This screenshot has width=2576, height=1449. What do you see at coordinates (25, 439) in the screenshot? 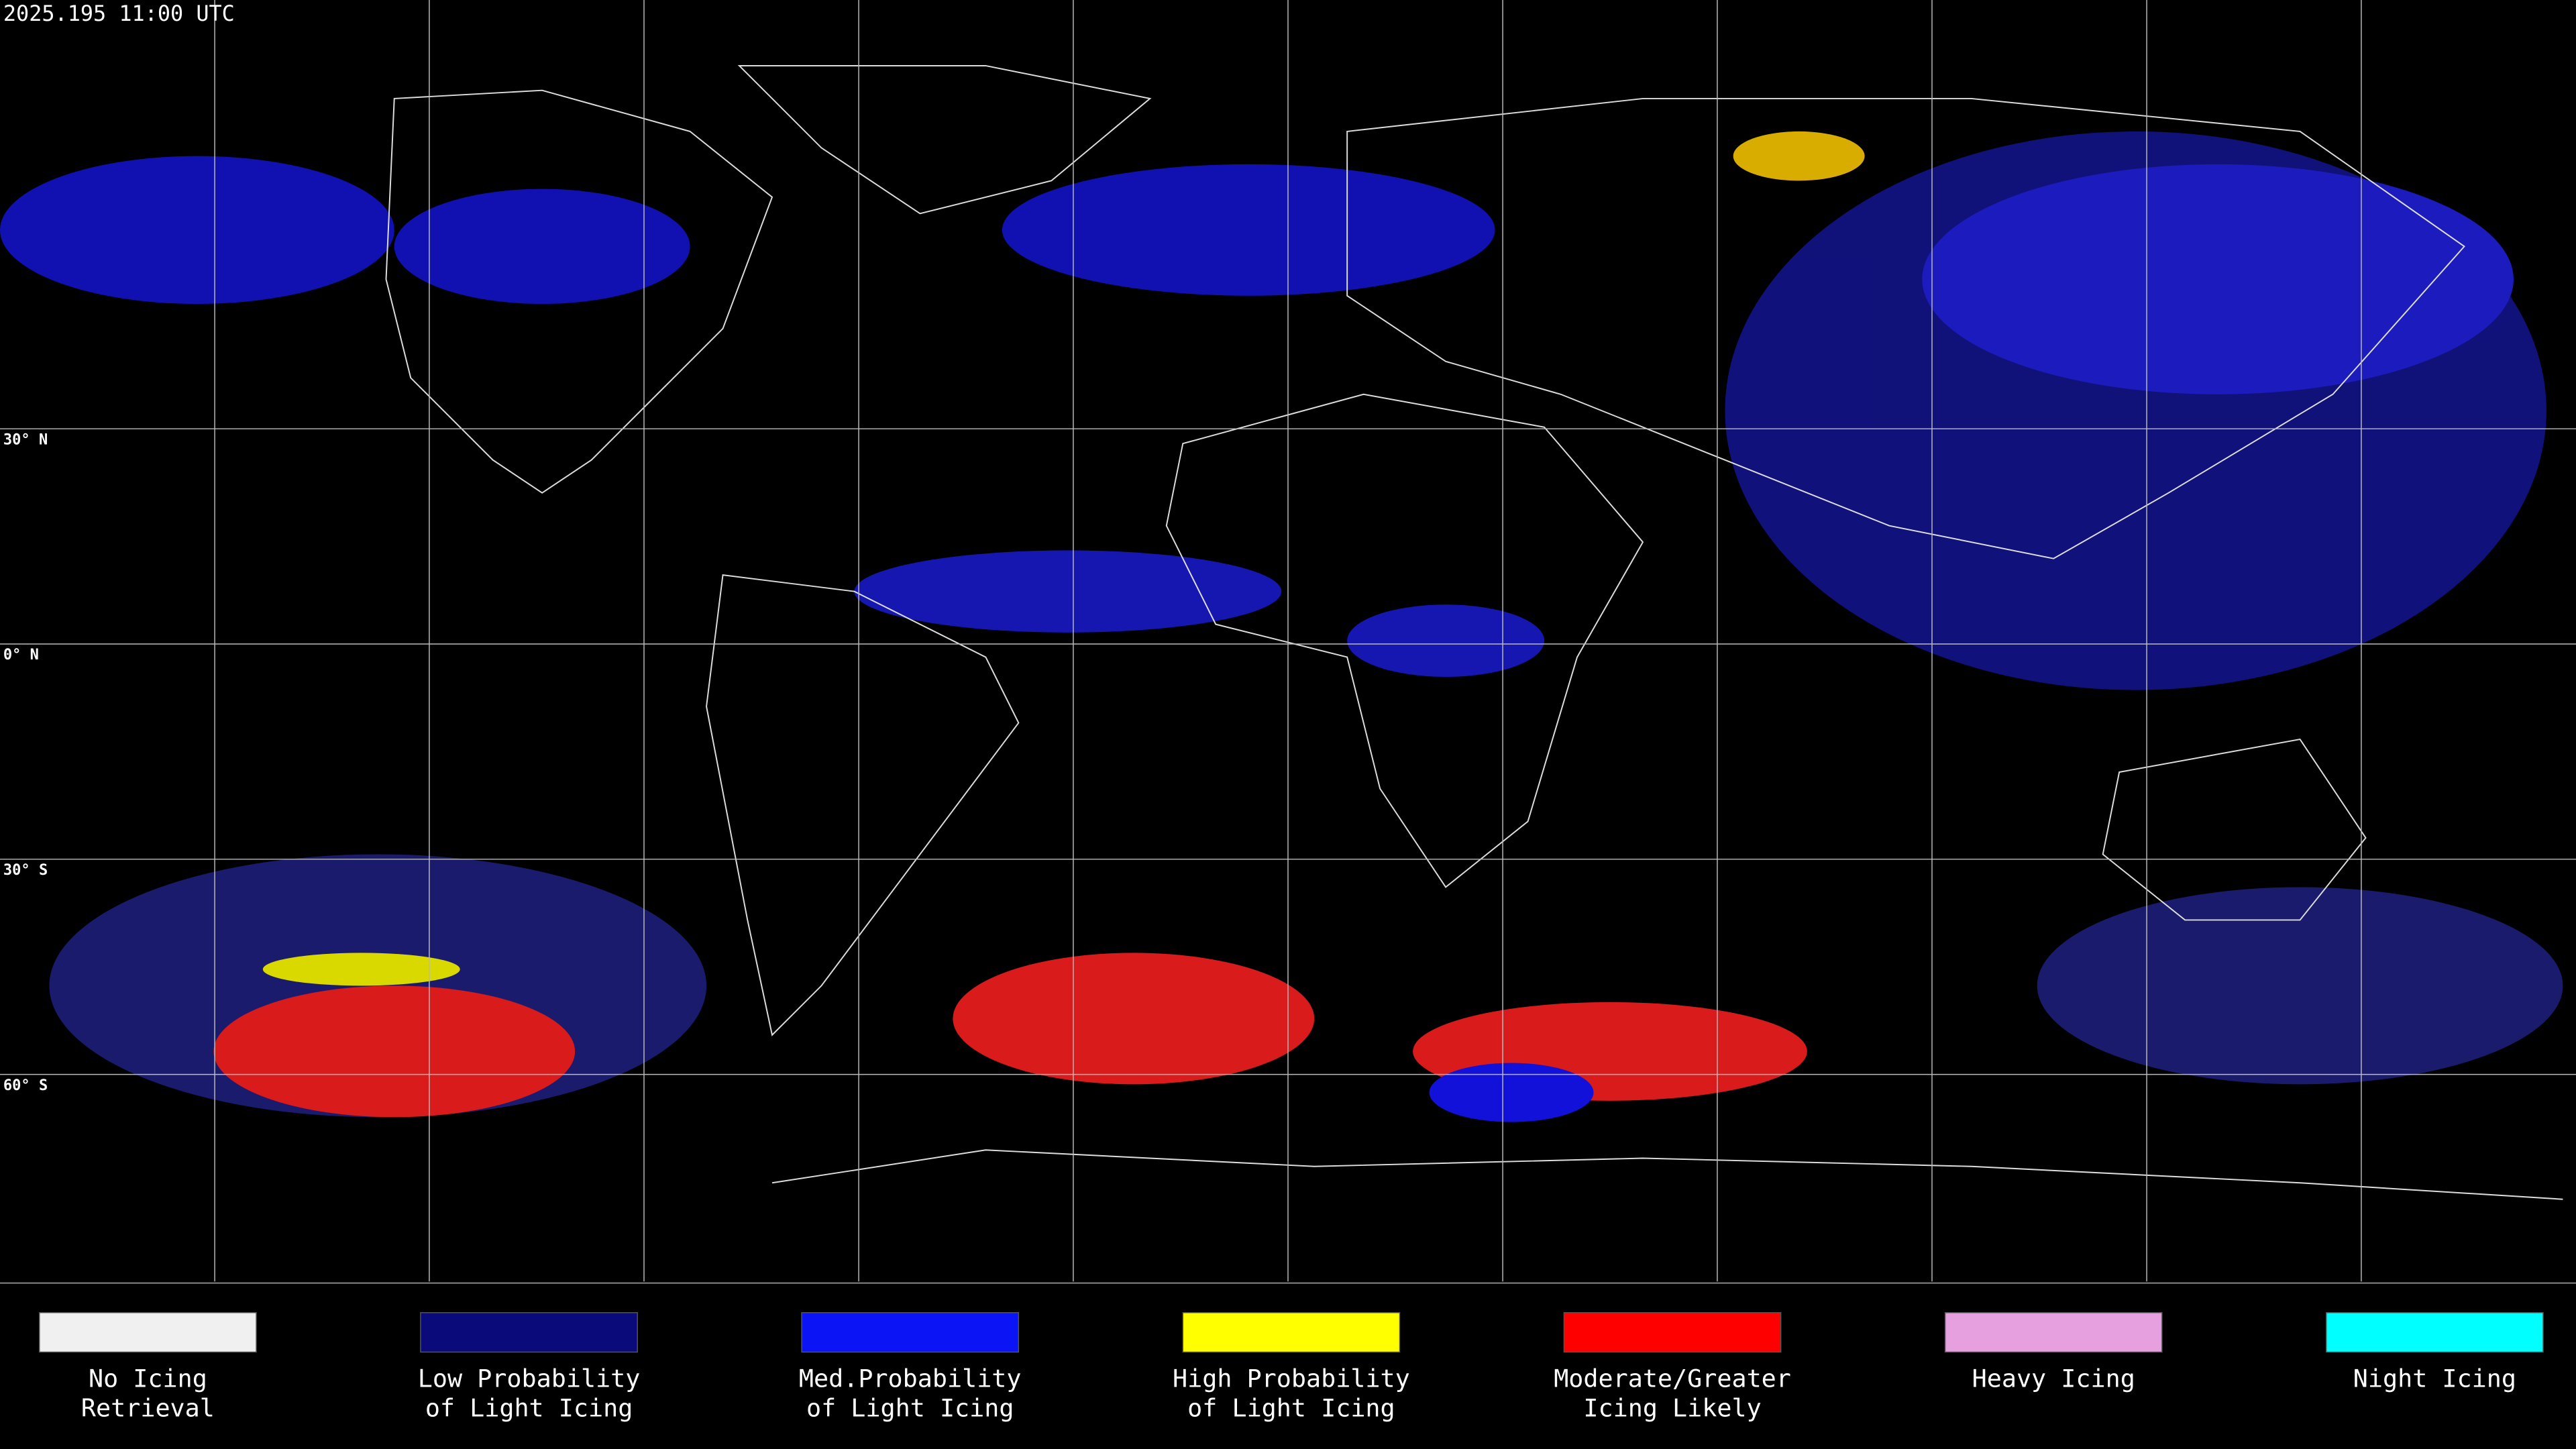
I see `latitude-label: 30° N` at bounding box center [25, 439].